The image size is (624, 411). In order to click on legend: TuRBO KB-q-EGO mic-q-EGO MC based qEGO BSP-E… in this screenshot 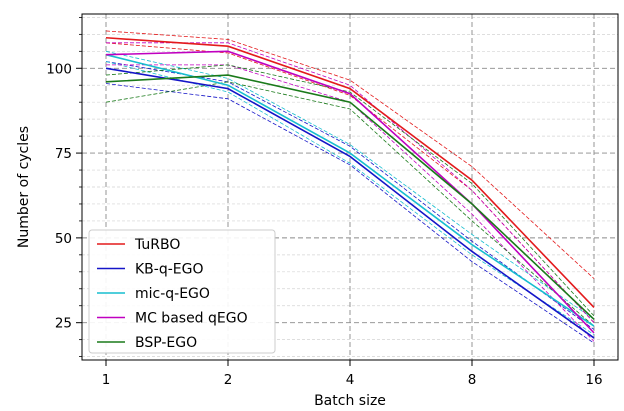, I will do `click(182, 291)`.